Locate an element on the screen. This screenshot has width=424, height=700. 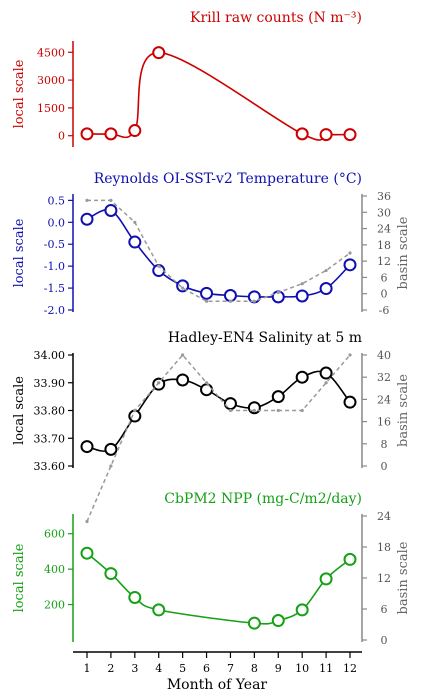
left-tick-label: 0.5 is located at coordinates (57, 200).